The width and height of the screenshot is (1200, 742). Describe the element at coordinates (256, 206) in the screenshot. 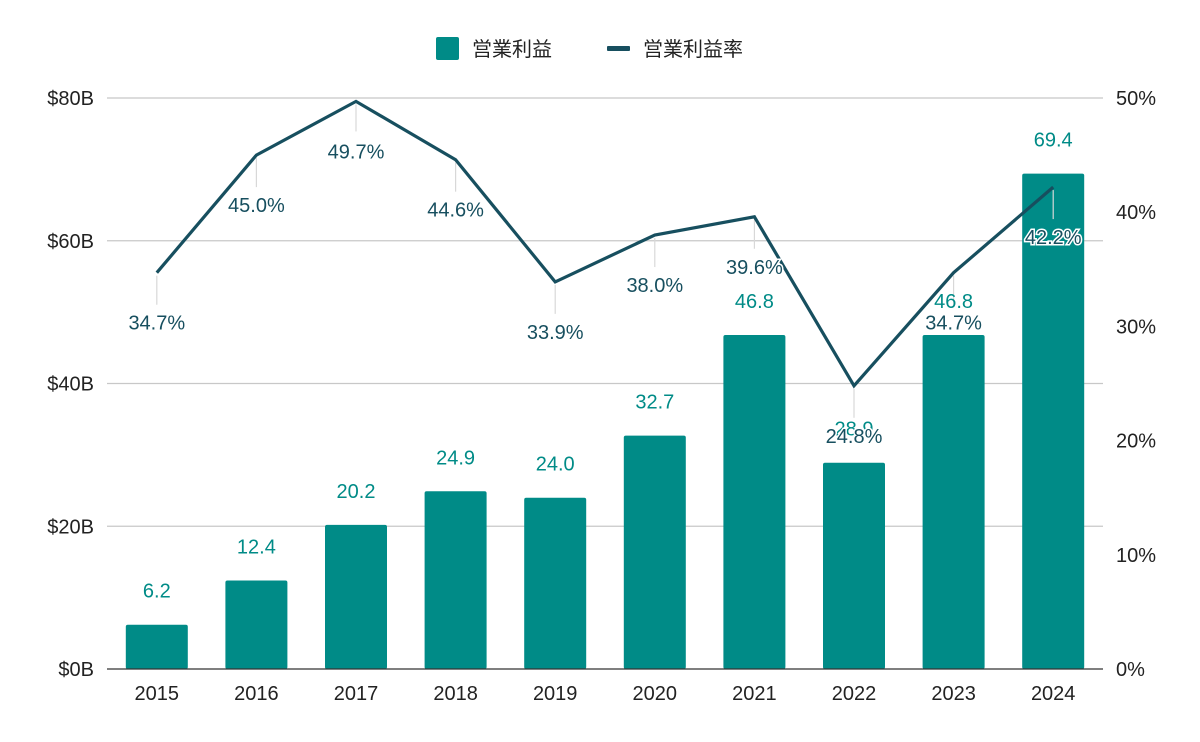

I see `line-data-label: 45.0%` at that location.